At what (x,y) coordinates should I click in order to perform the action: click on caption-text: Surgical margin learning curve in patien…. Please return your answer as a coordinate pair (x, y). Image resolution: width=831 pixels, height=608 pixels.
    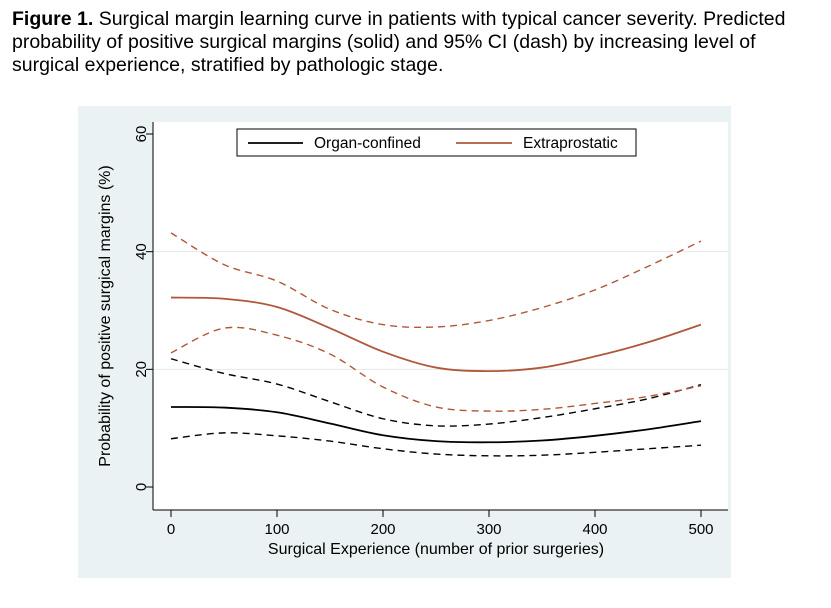
    Looking at the image, I should click on (399, 42).